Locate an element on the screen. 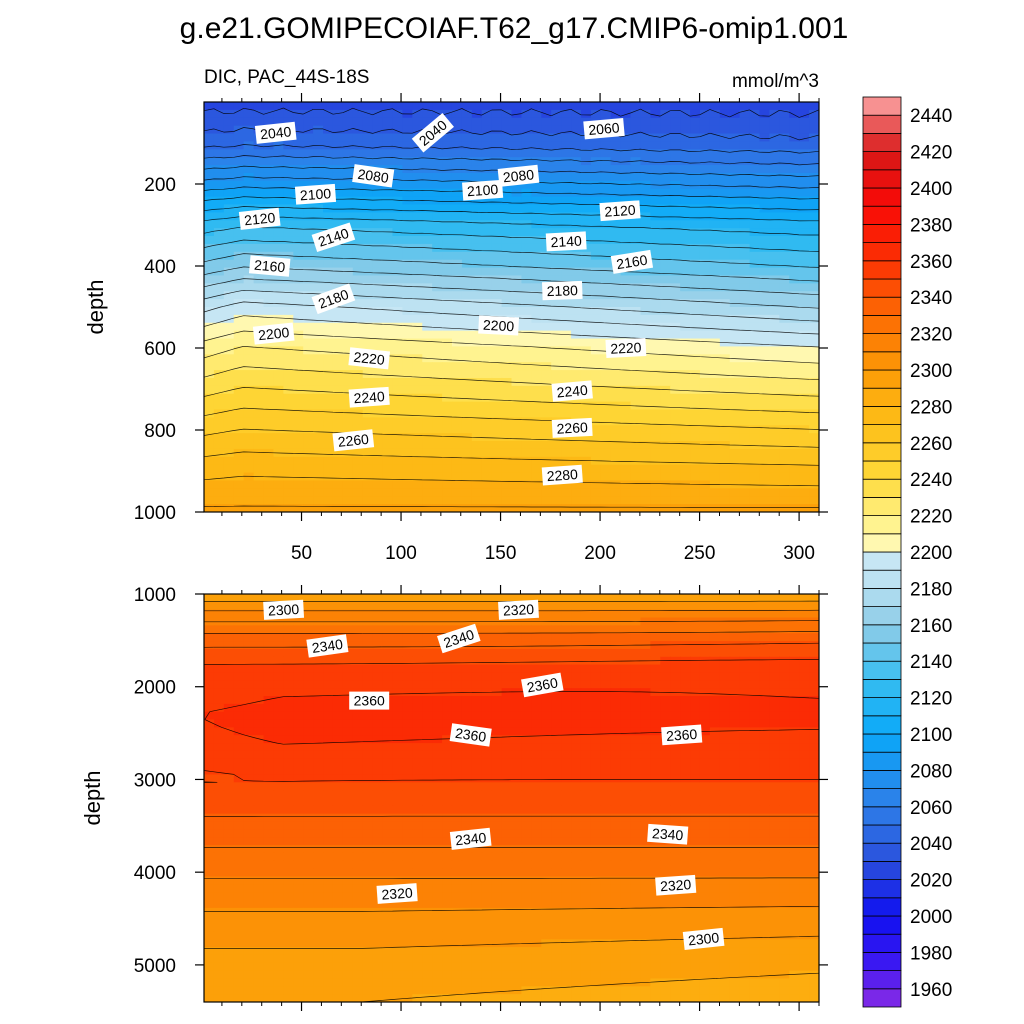  contour-label: 2260 is located at coordinates (353, 440).